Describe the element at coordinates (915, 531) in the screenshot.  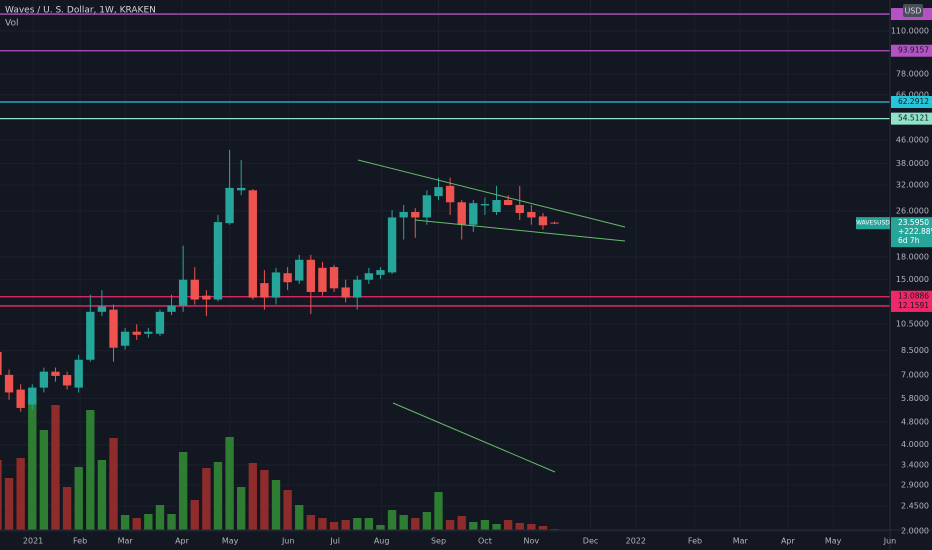
I see `y-tick-label: 2.0000` at that location.